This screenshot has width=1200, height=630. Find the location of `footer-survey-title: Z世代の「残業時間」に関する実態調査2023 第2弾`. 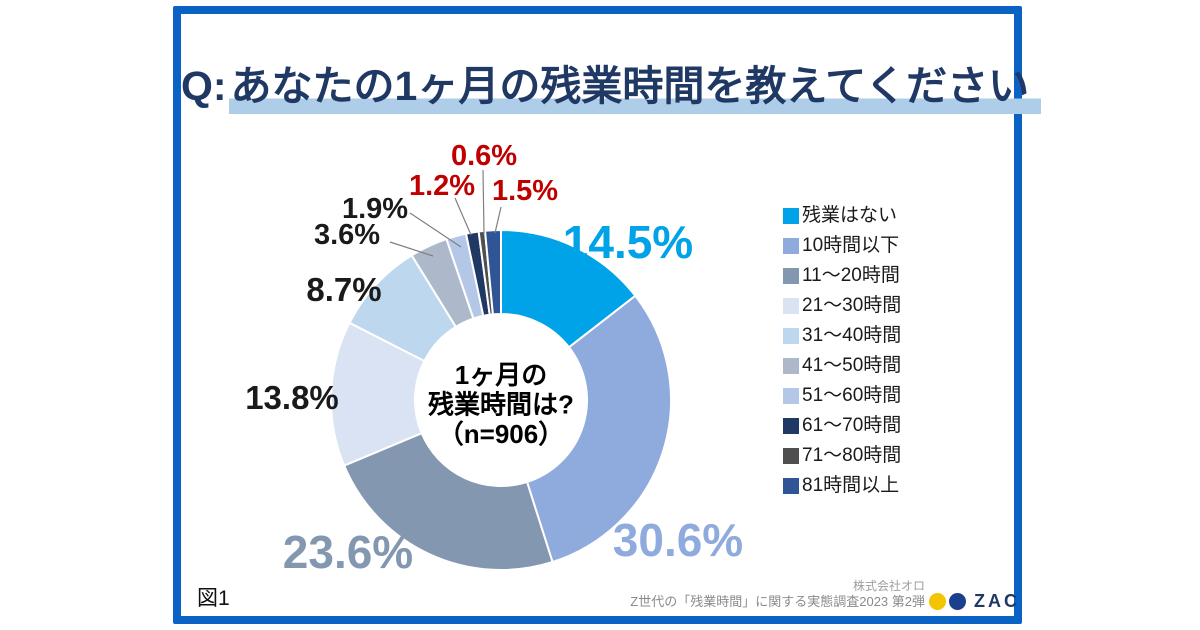

footer-survey-title: Z世代の「残業時間」に関する実態調査2023 第2弾 is located at coordinates (777, 601).